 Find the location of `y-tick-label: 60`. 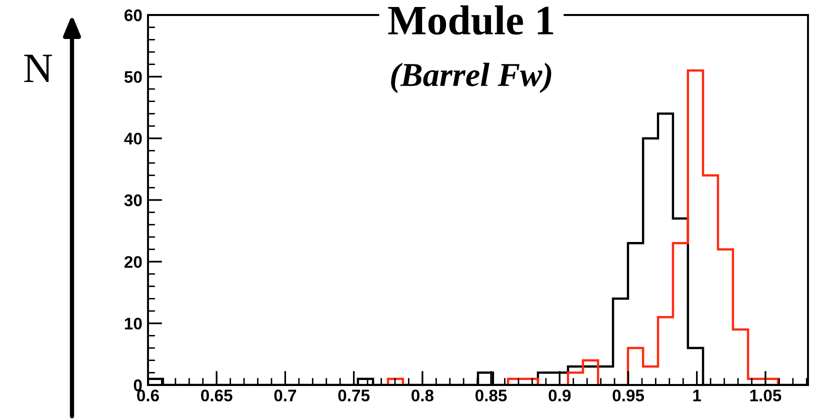

y-tick-label: 60 is located at coordinates (133, 15).